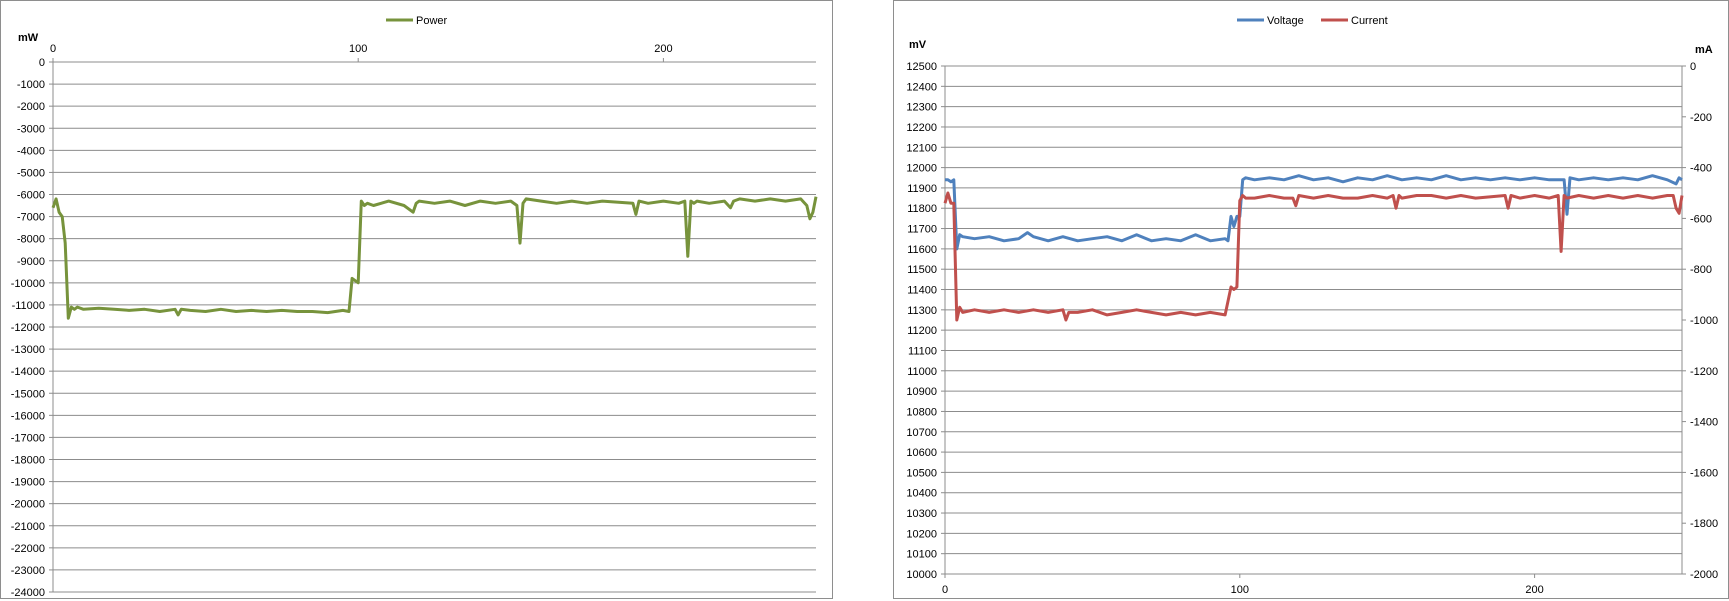 The width and height of the screenshot is (1729, 601). Describe the element at coordinates (28, 571) in the screenshot. I see `y-tick-label: -23000` at that location.